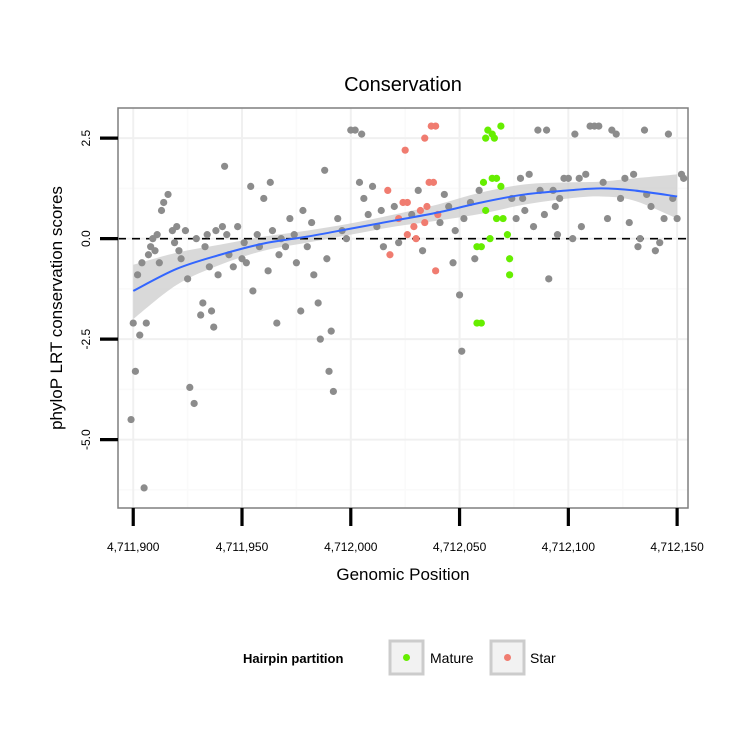  I want to click on x-axis-label: Genomic Position, so click(402, 574).